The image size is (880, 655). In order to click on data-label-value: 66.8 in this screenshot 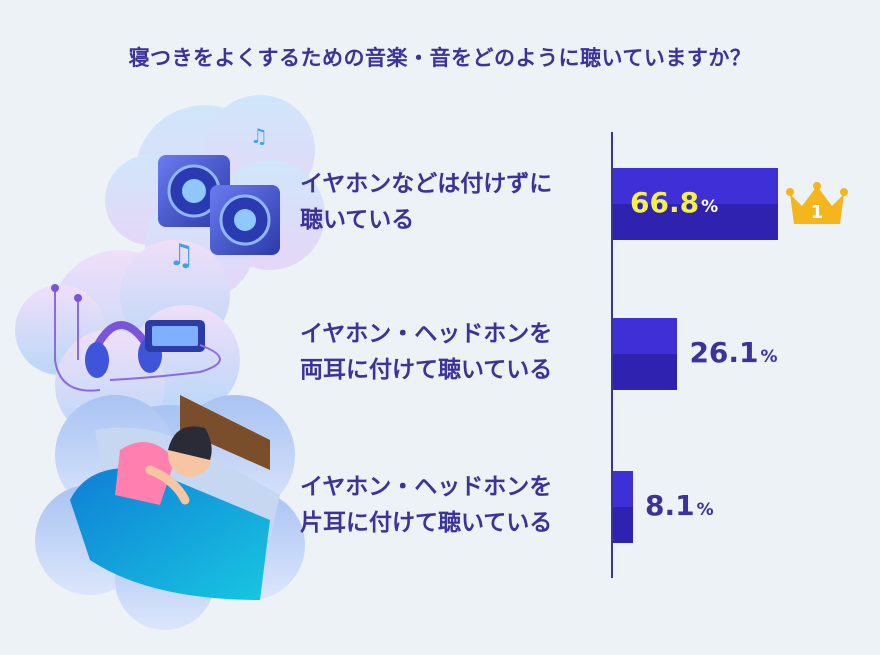, I will do `click(665, 202)`.